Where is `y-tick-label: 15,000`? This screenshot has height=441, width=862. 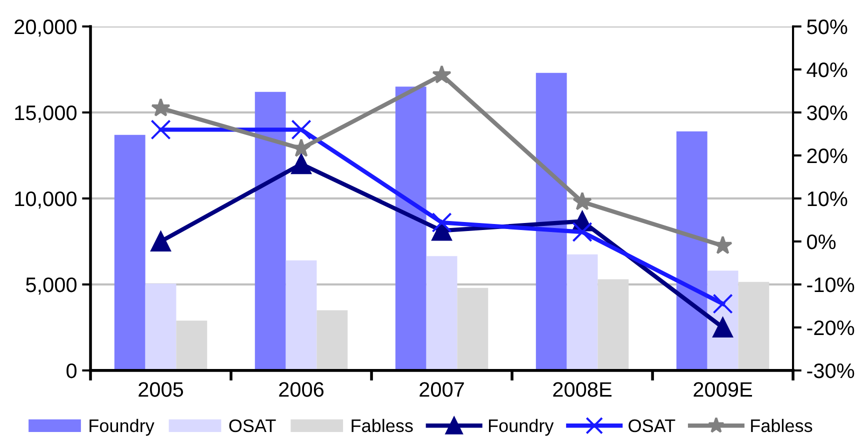
y-tick-label: 15,000 is located at coordinates (46, 114).